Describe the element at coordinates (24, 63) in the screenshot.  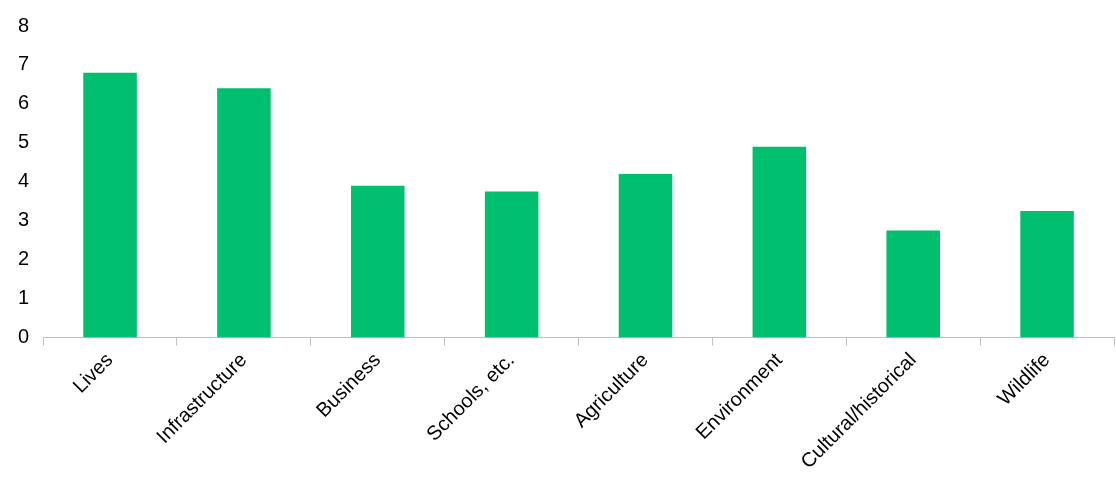
I see `y-tick-label: 7` at that location.